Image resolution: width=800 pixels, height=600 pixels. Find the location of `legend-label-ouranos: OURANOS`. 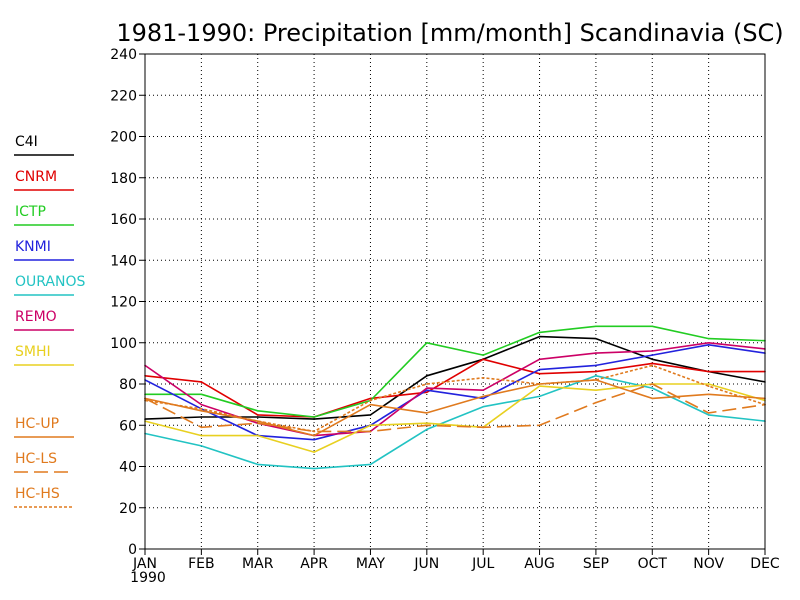

legend-label-ouranos: OURANOS is located at coordinates (50, 282).